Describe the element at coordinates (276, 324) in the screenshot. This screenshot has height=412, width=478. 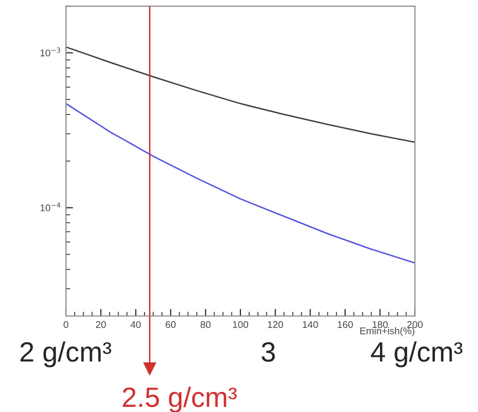
I see `x-tick-label: 120` at that location.